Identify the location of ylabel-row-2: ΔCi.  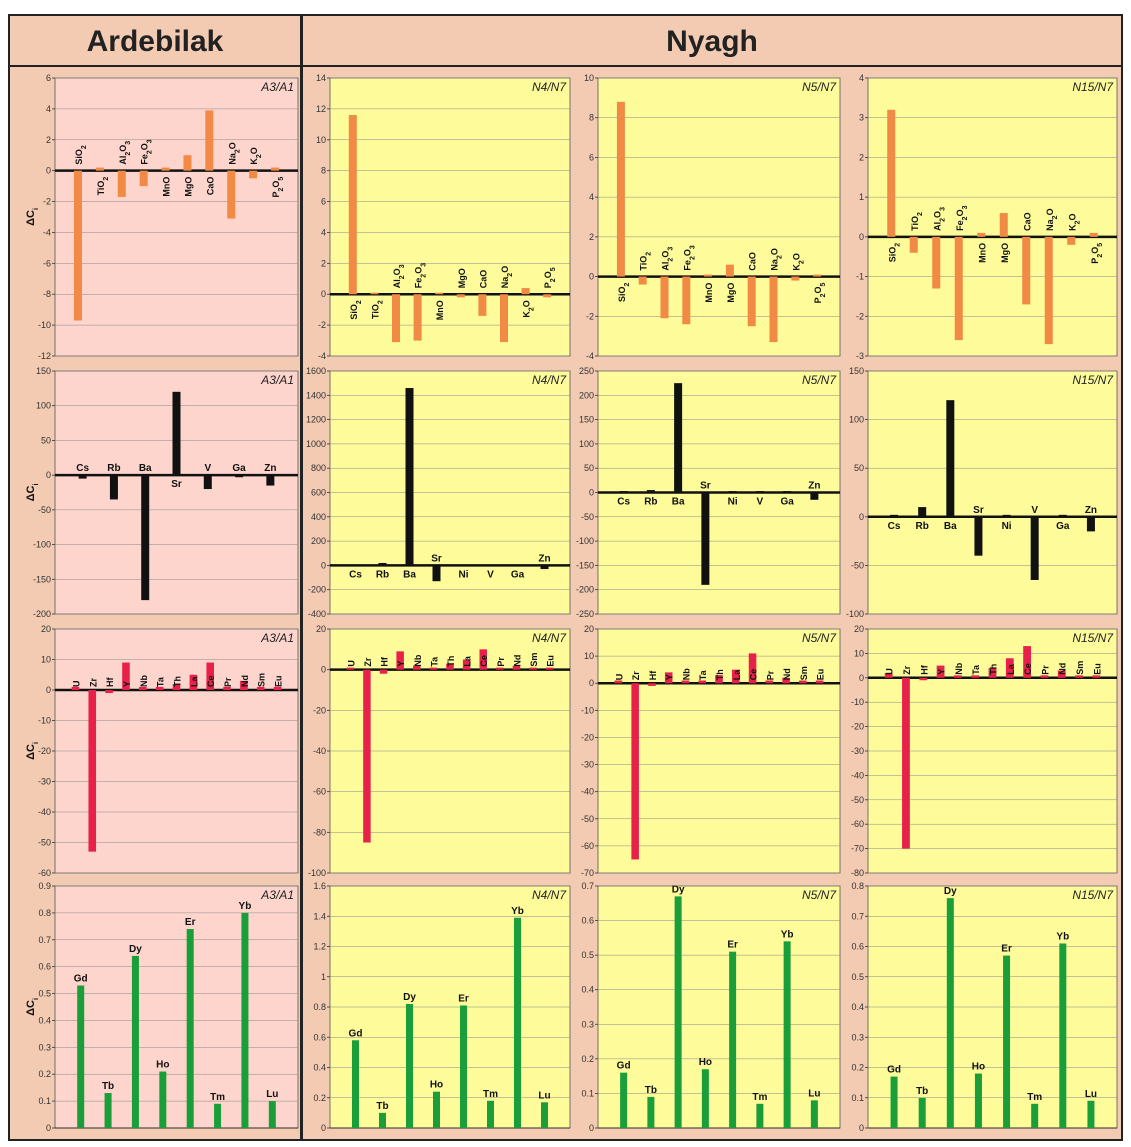
(32, 751).